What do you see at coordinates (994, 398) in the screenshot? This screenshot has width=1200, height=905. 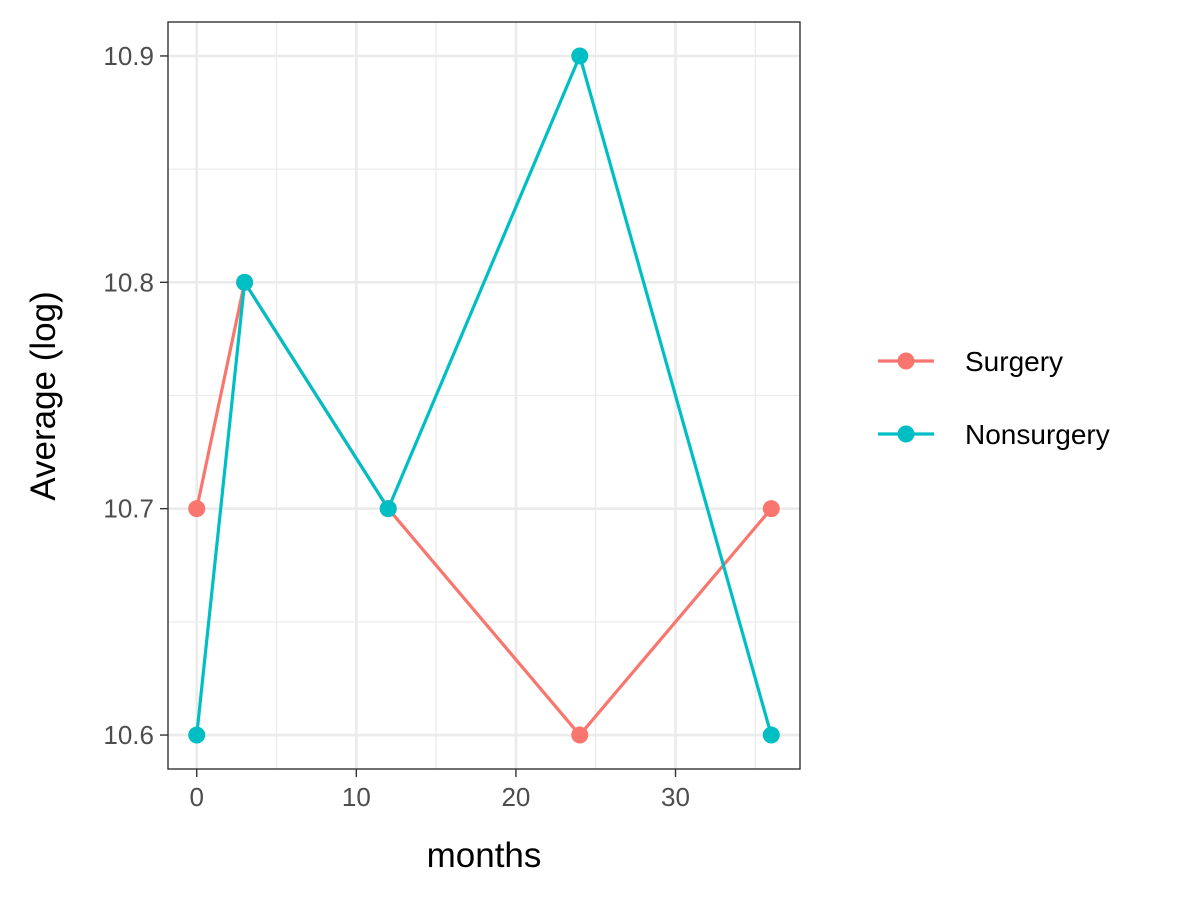 I see `legend: Surgery Nonsurgery` at bounding box center [994, 398].